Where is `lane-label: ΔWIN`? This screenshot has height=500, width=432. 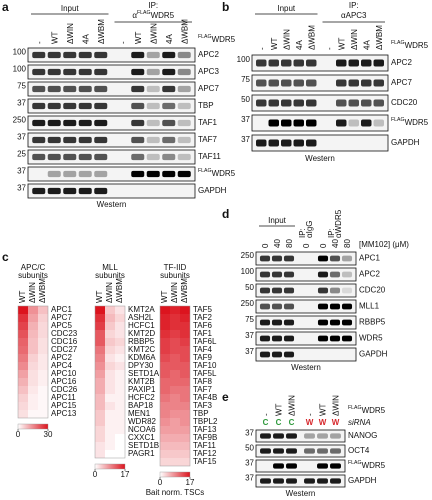
lane-label: ΔWIN is located at coordinates (336, 405).